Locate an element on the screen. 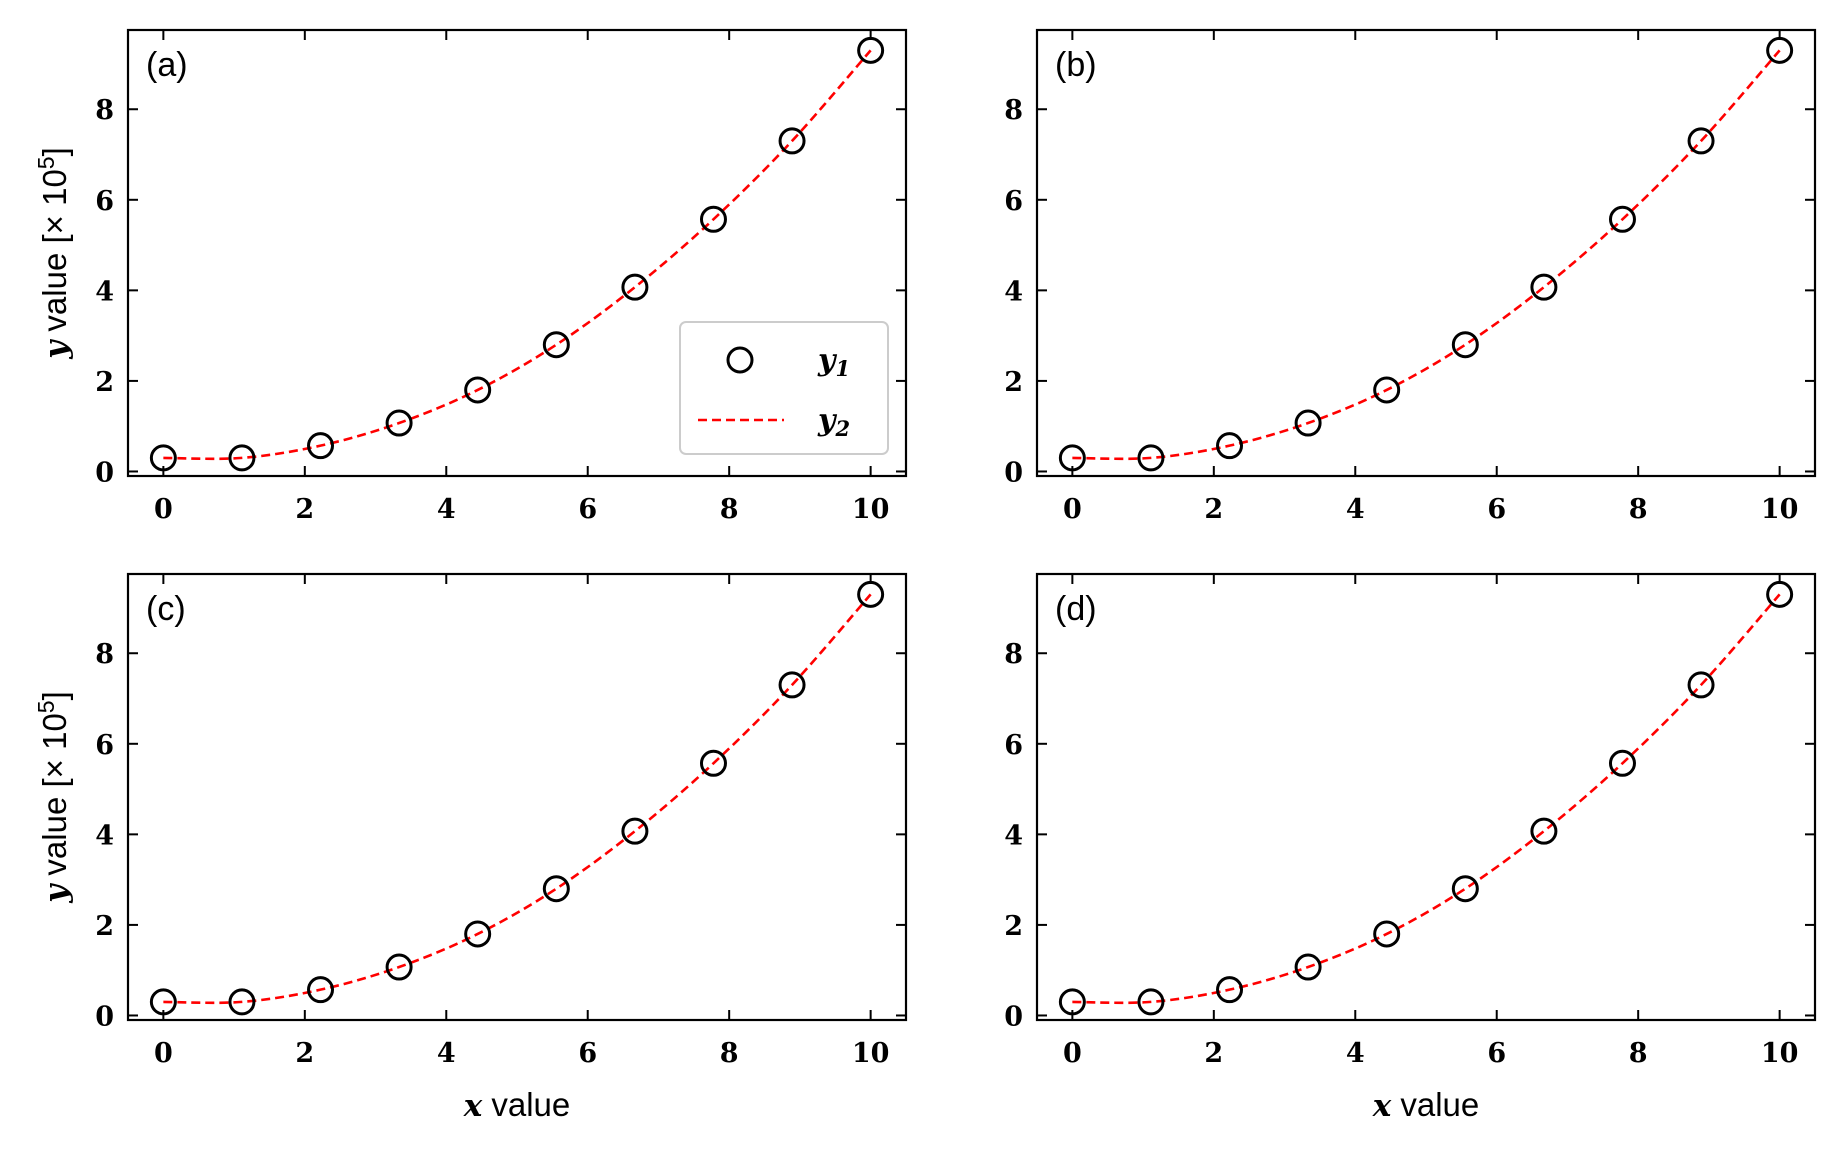 This screenshot has width=1841, height=1155. panel-label: (a) is located at coordinates (167, 65).